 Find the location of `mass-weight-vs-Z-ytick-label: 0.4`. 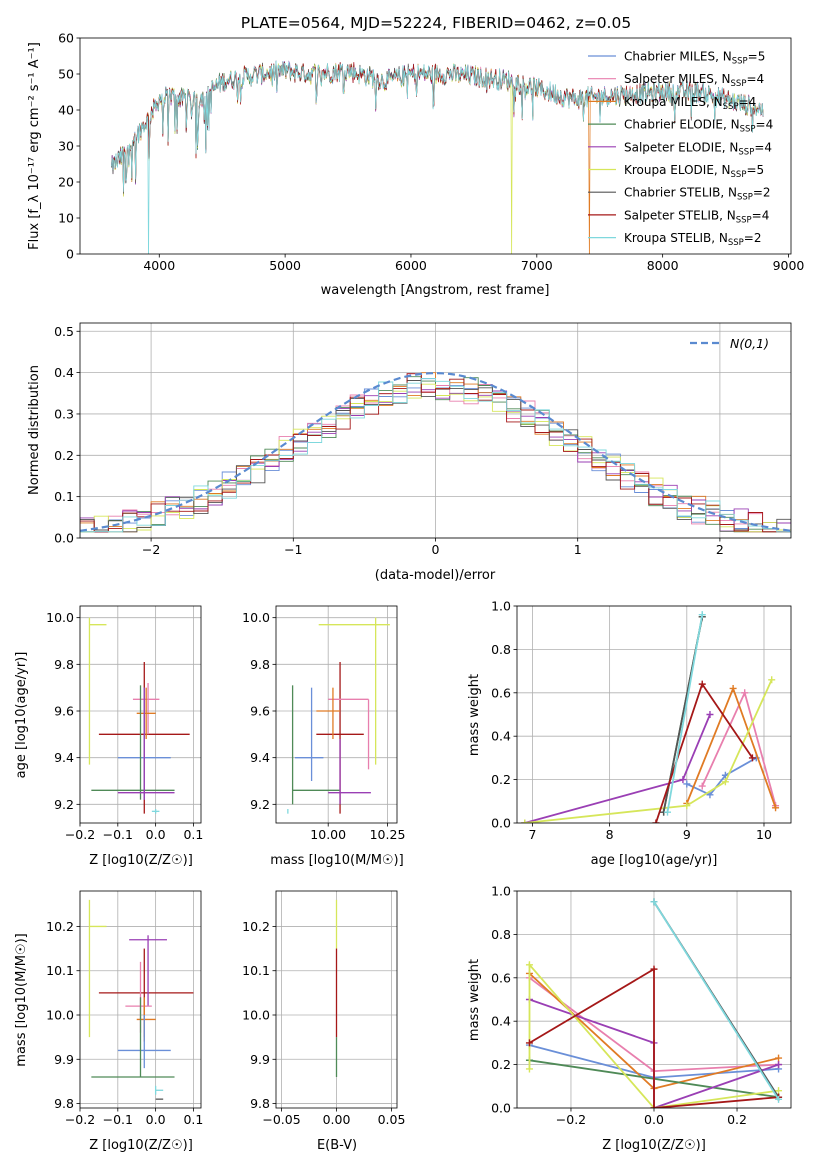

mass-weight-vs-Z-ytick-label: 0.4 is located at coordinates (501, 1021).